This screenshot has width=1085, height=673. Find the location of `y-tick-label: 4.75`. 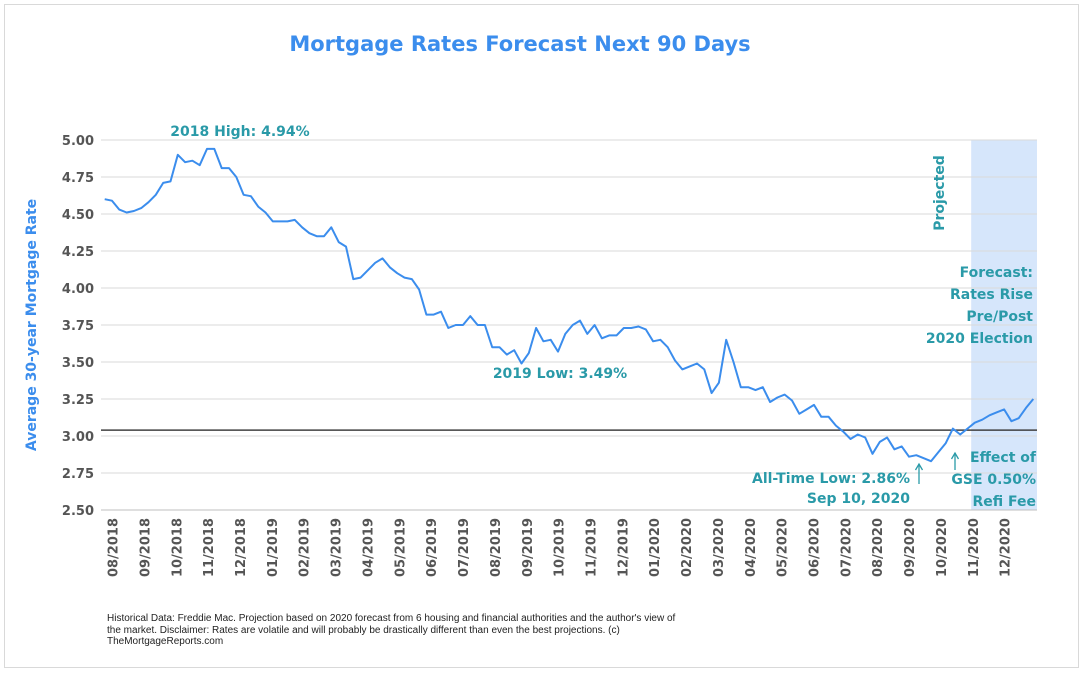

y-tick-label: 4.75 is located at coordinates (78, 178).